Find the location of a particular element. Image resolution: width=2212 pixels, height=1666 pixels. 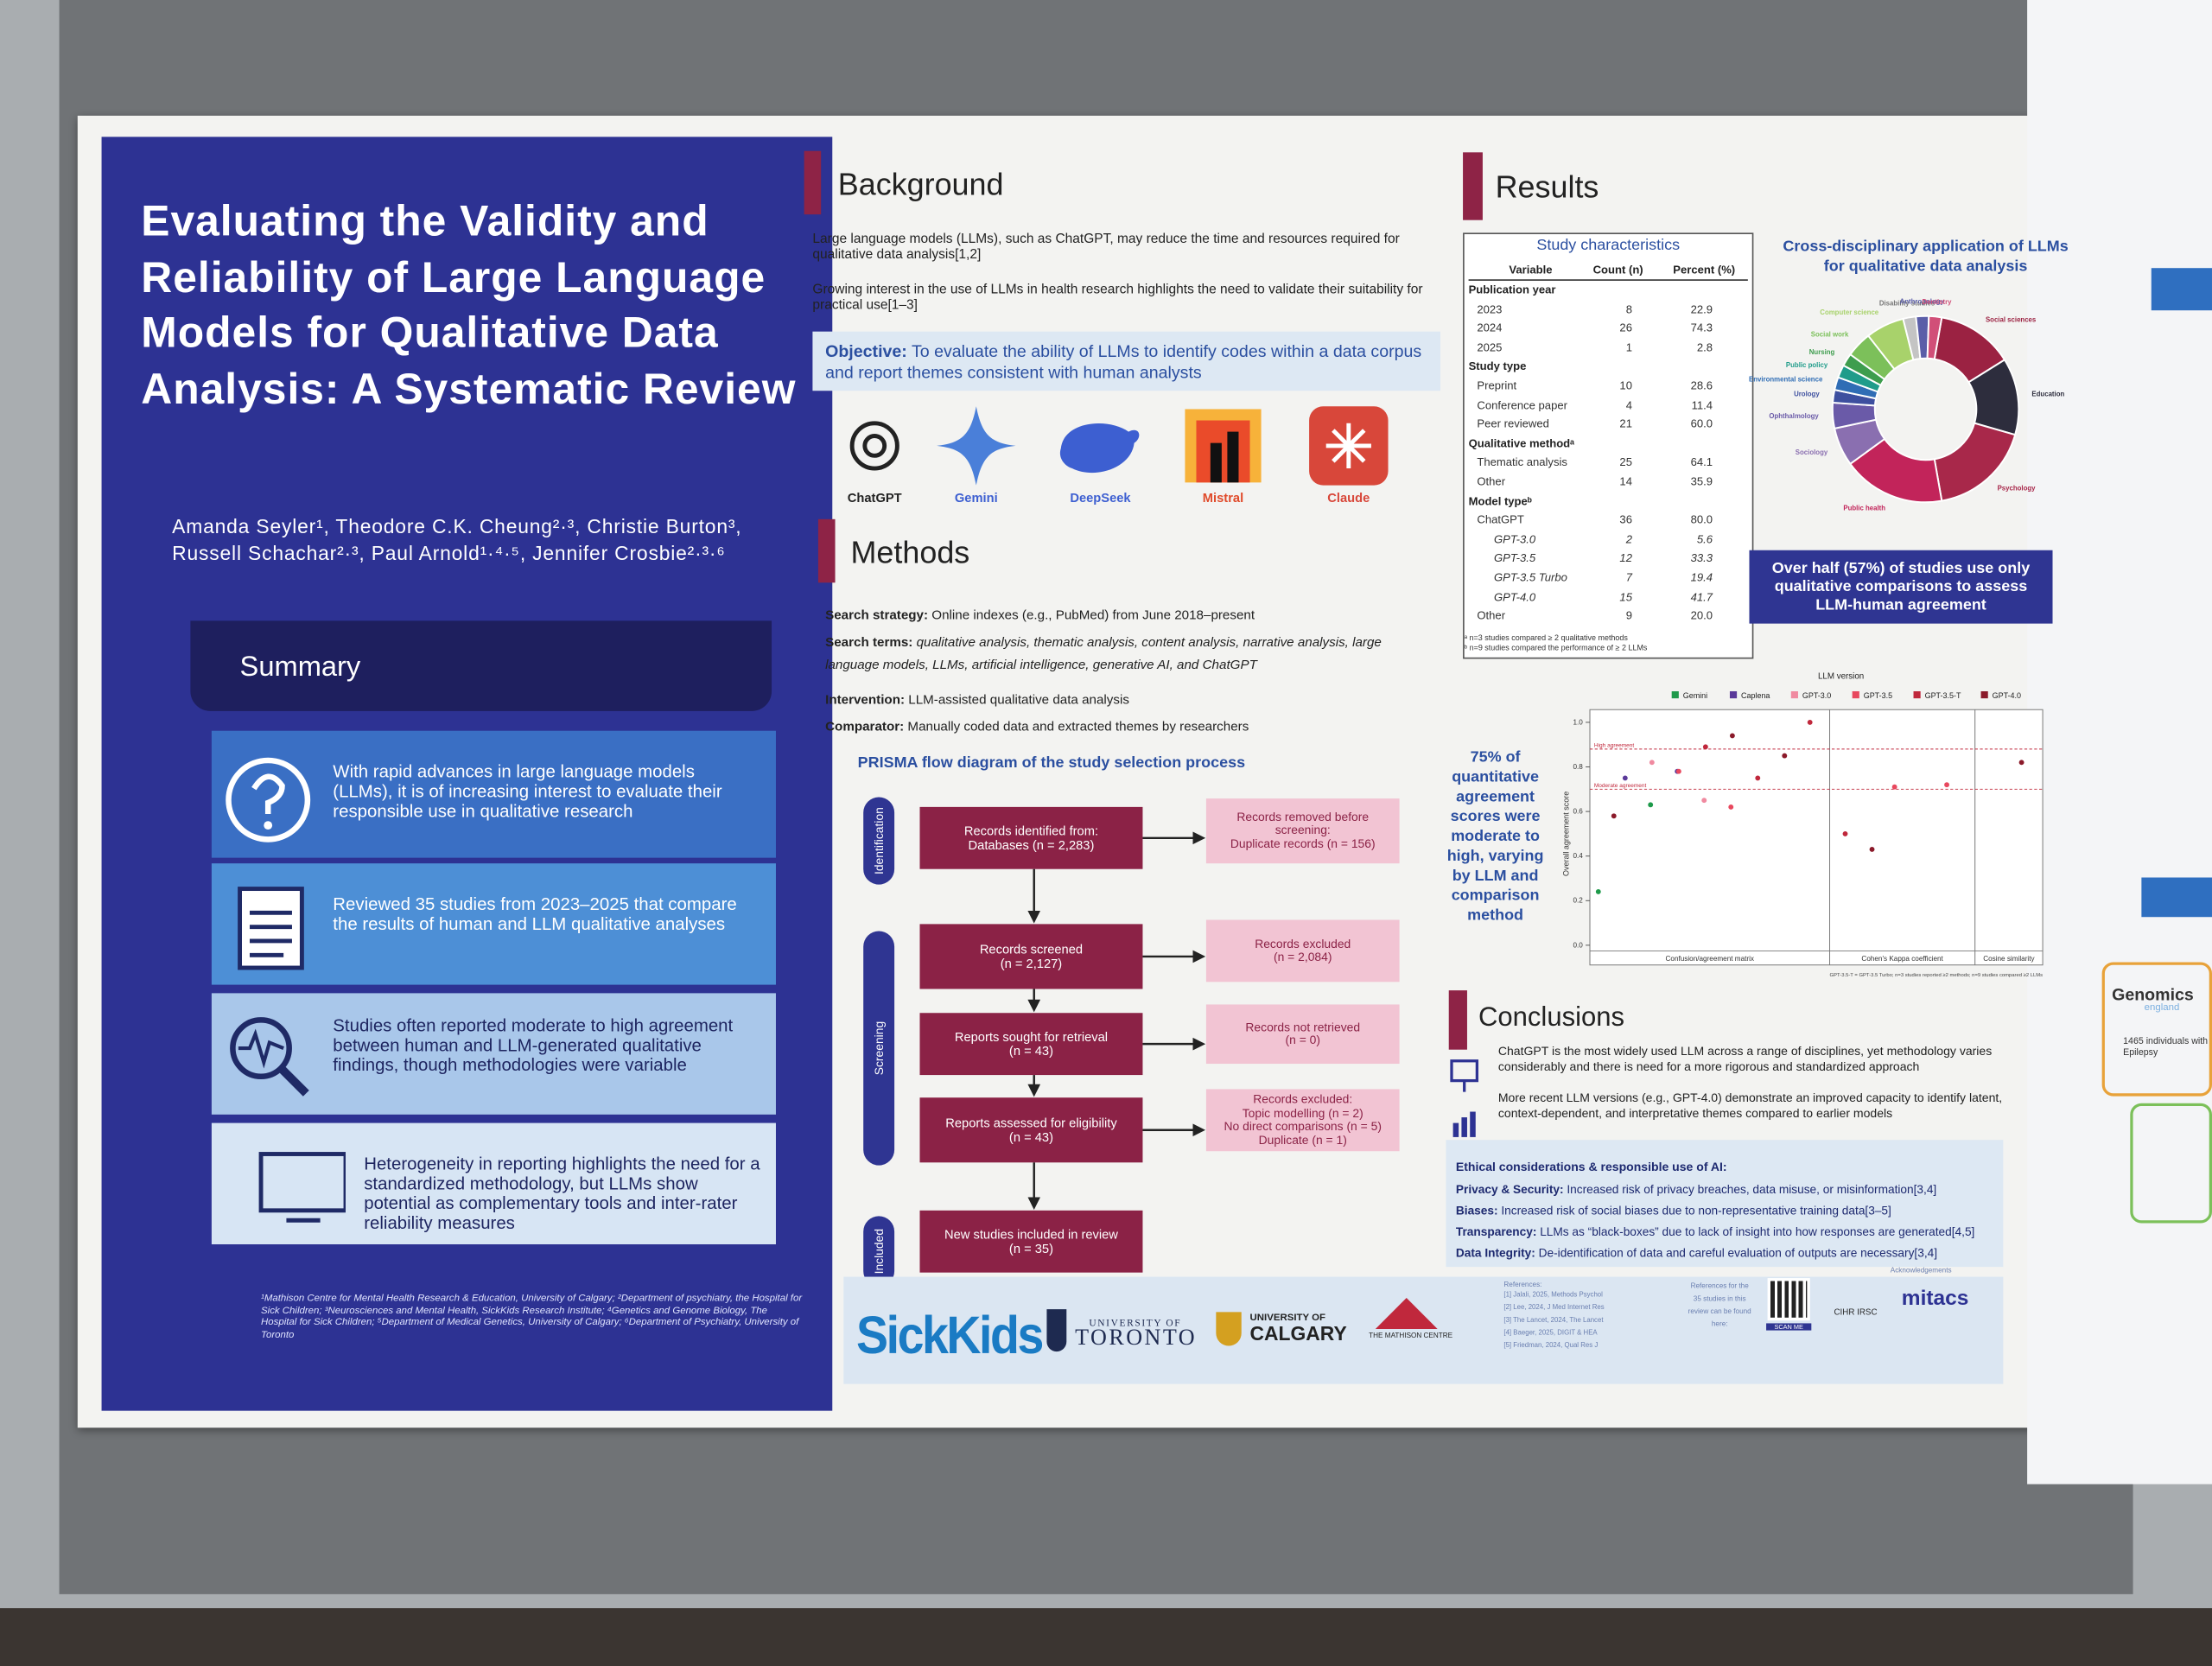

threshold-label: Moderate agreement is located at coordinates (1620, 786).